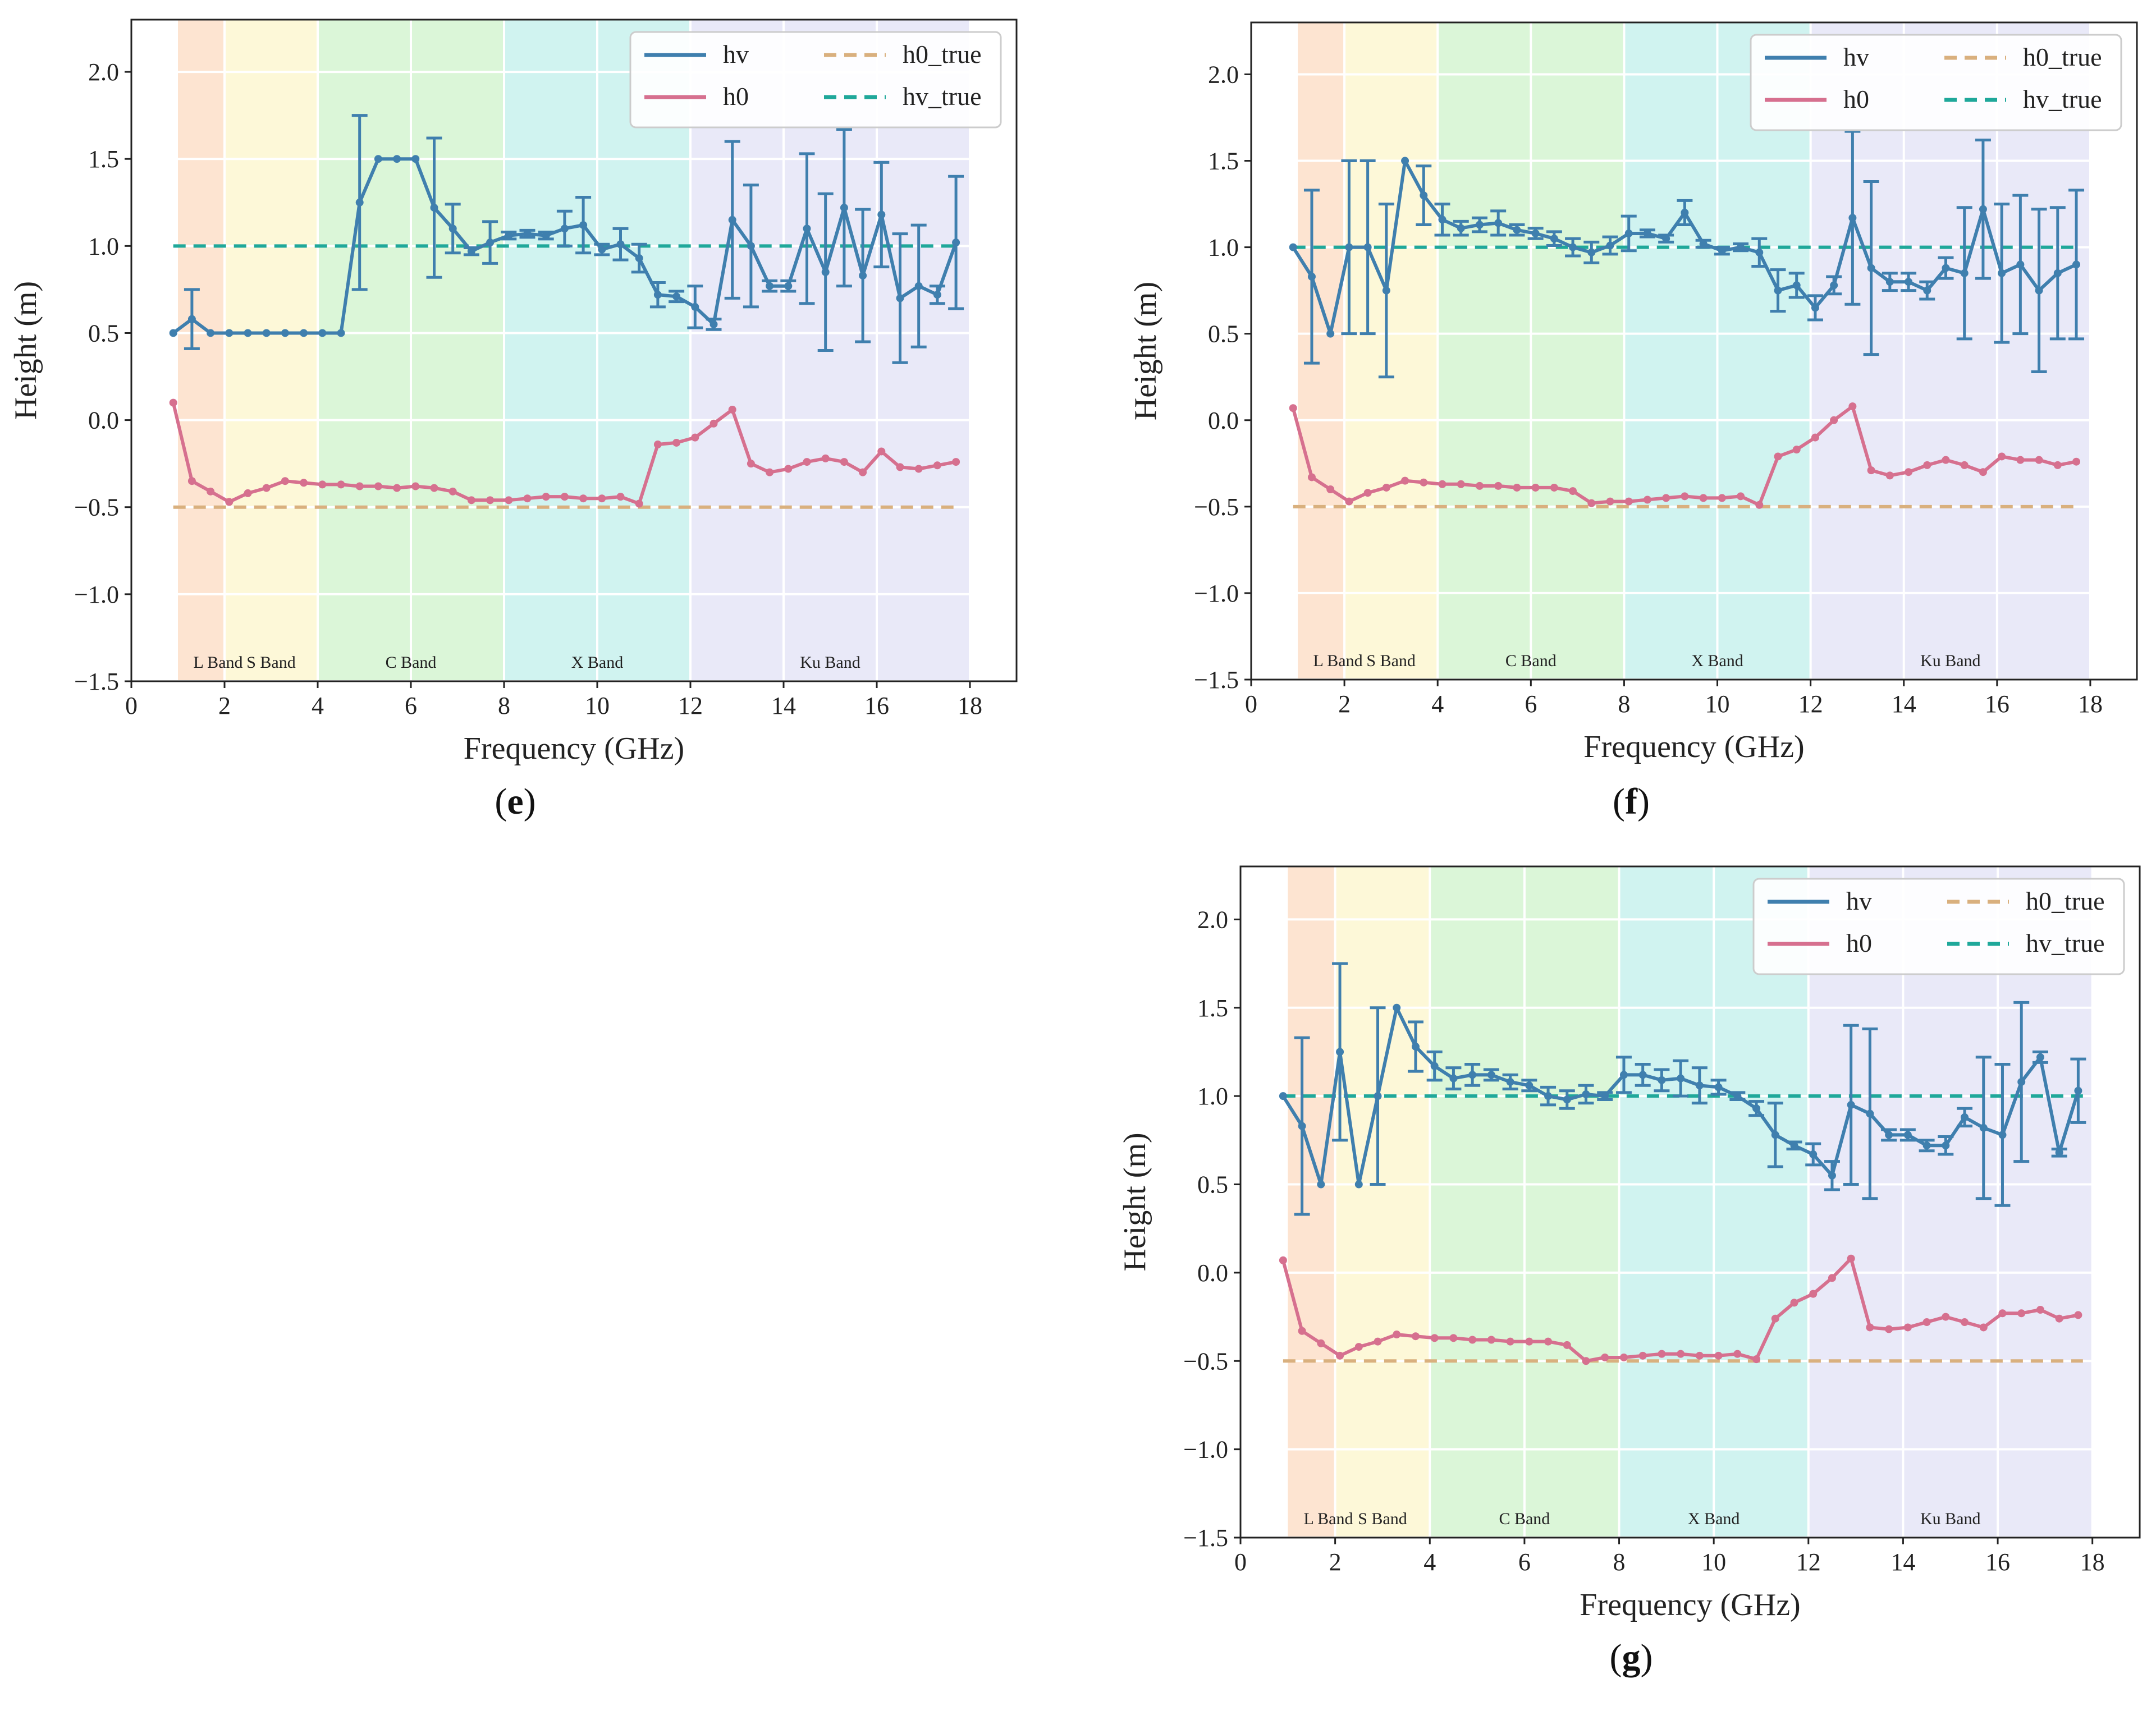 This screenshot has width=2156, height=1711. I want to click on y-tick-label: −1.5, so click(96, 681).